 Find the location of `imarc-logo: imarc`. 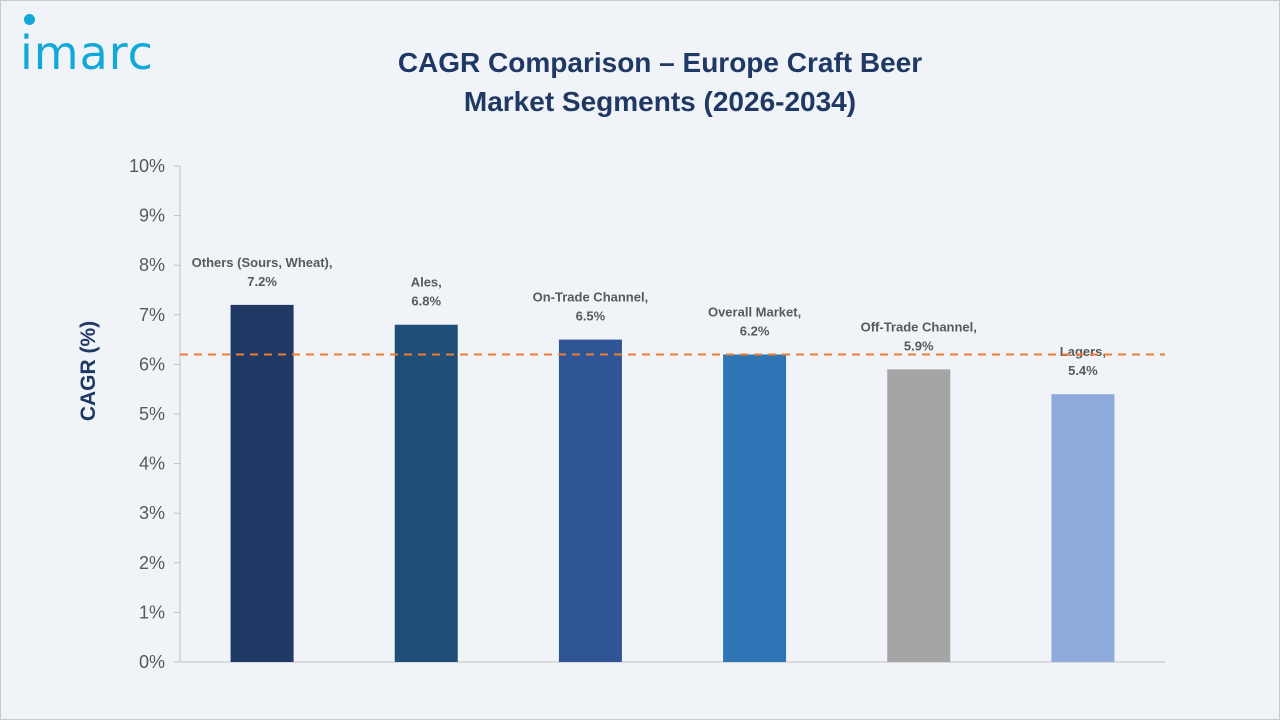

imarc-logo: imarc is located at coordinates (115, 46).